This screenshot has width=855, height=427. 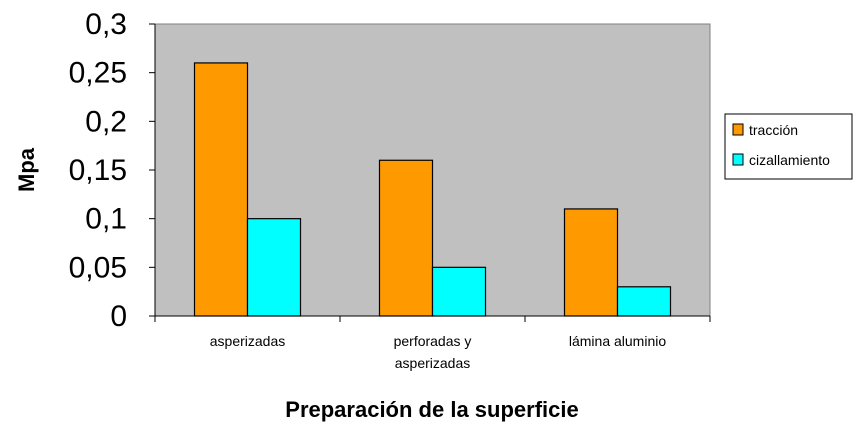 I want to click on y-axis-title: Mpa, so click(x=26, y=169).